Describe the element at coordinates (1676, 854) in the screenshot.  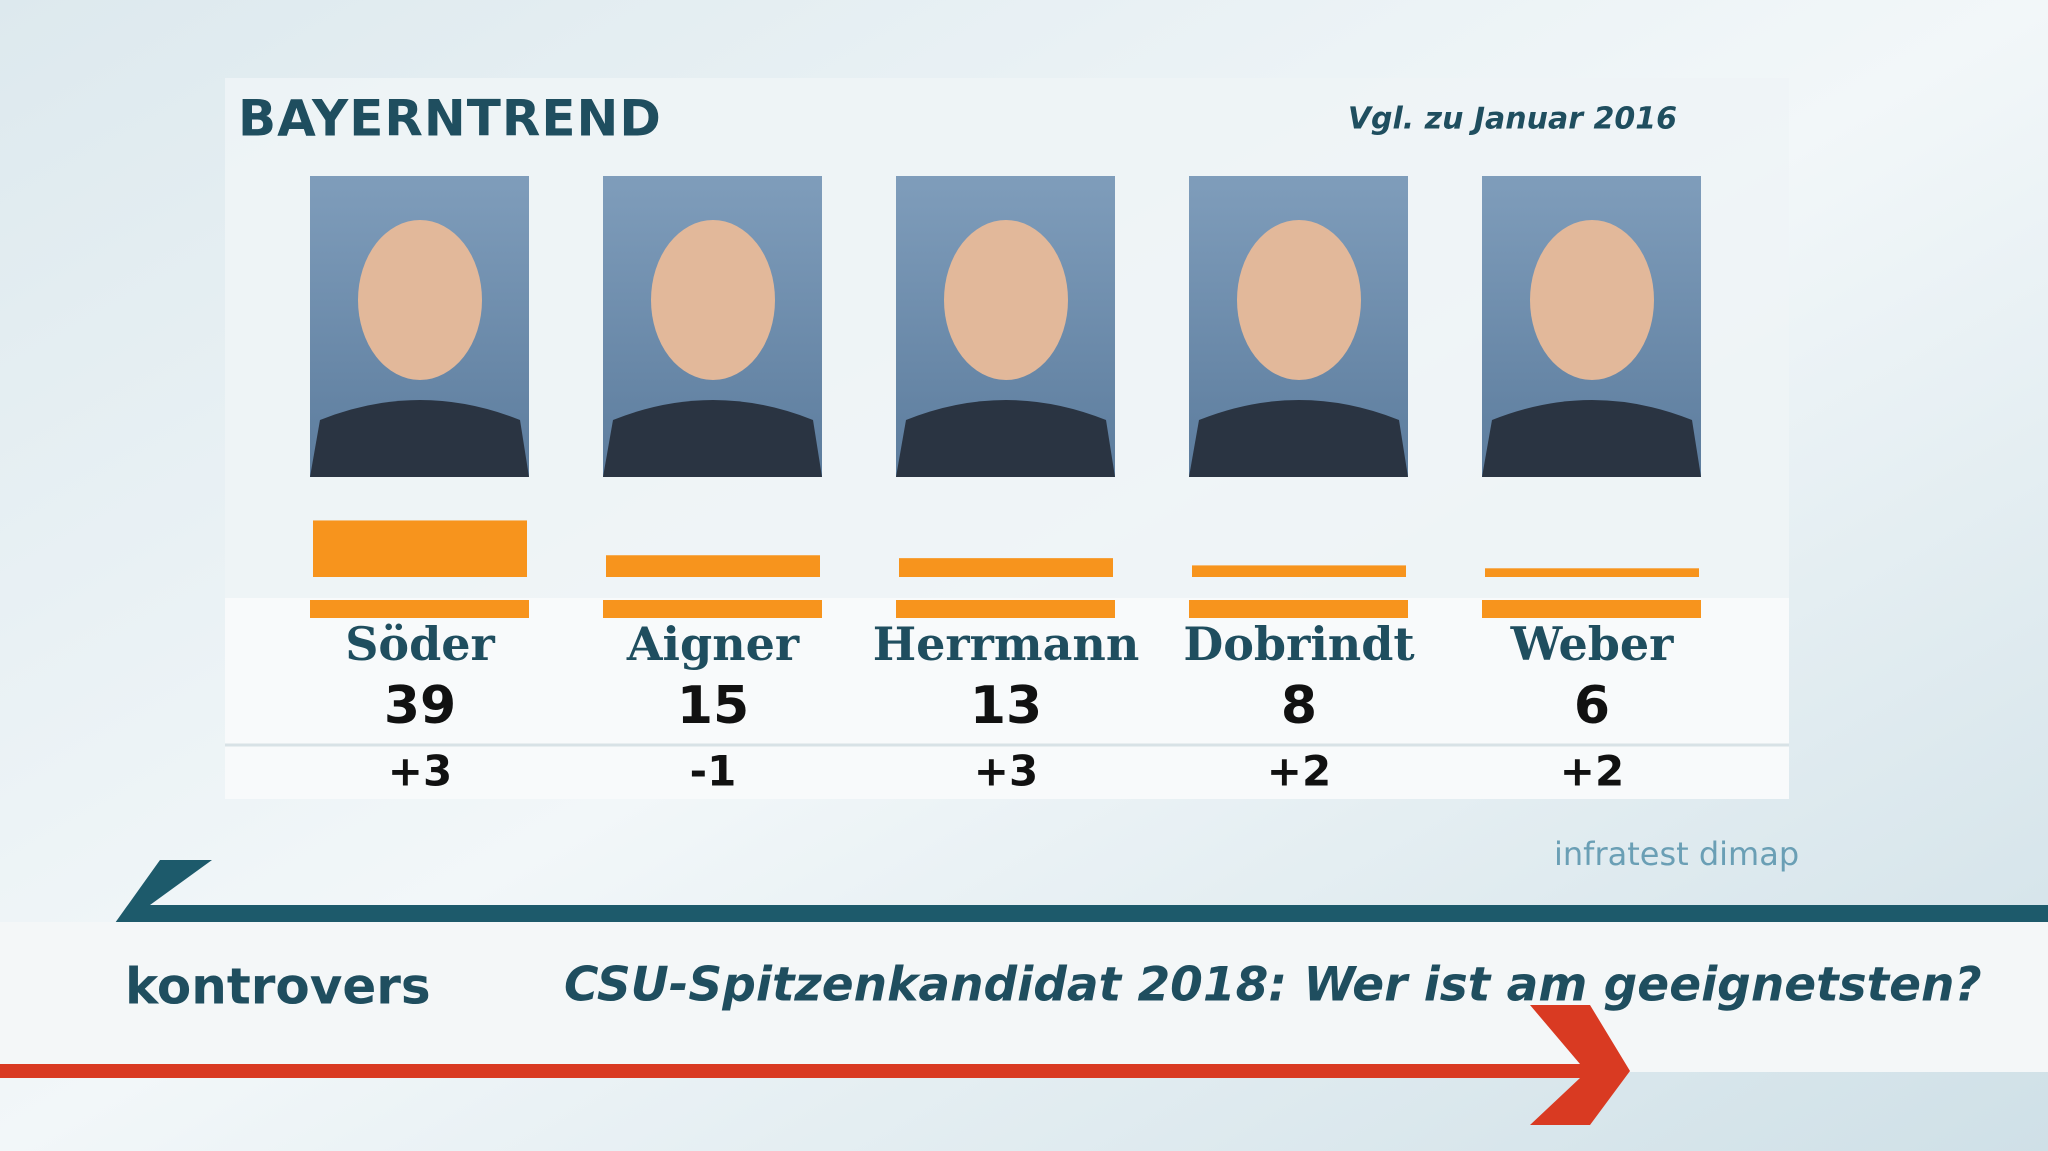
I see `source: infratest dimap` at that location.